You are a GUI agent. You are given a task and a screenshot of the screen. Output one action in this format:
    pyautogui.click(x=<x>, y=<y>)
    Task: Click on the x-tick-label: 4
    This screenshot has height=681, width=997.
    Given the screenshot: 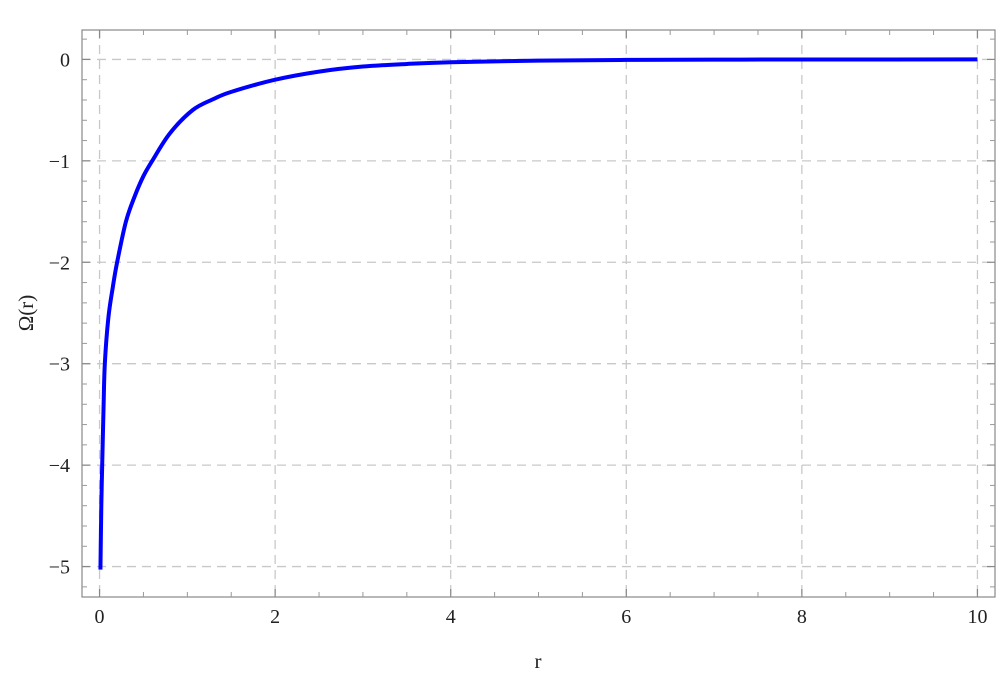 What is the action you would take?
    pyautogui.click(x=451, y=617)
    